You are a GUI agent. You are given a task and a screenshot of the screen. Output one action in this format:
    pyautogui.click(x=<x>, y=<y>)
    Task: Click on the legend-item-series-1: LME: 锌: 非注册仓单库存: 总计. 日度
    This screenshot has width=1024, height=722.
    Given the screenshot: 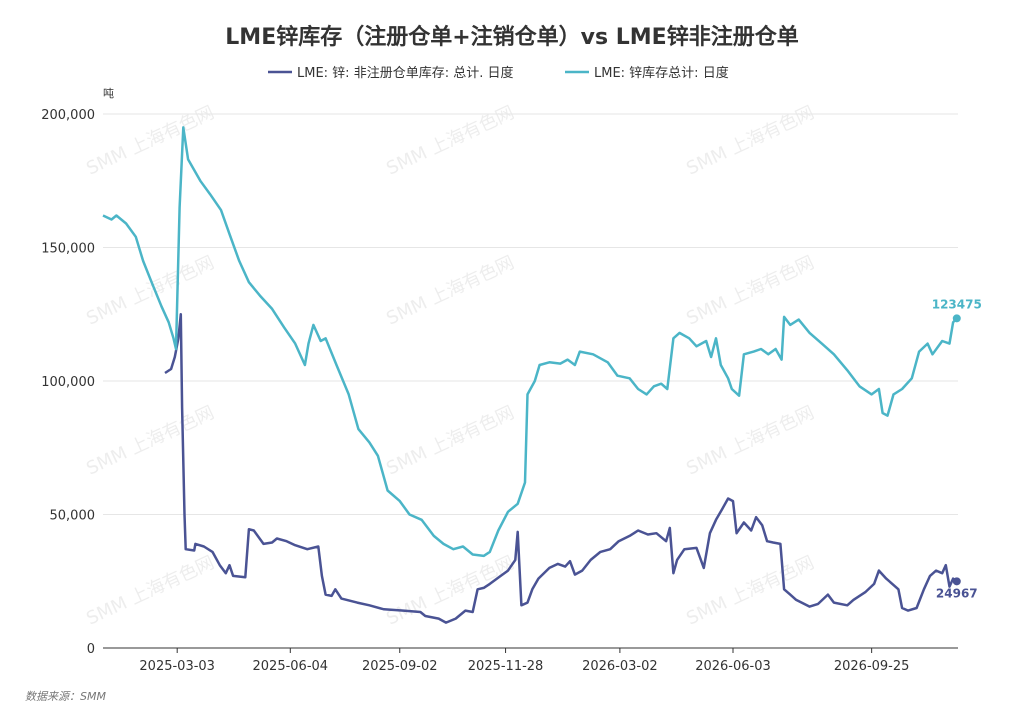 What is the action you would take?
    pyautogui.click(x=390, y=73)
    